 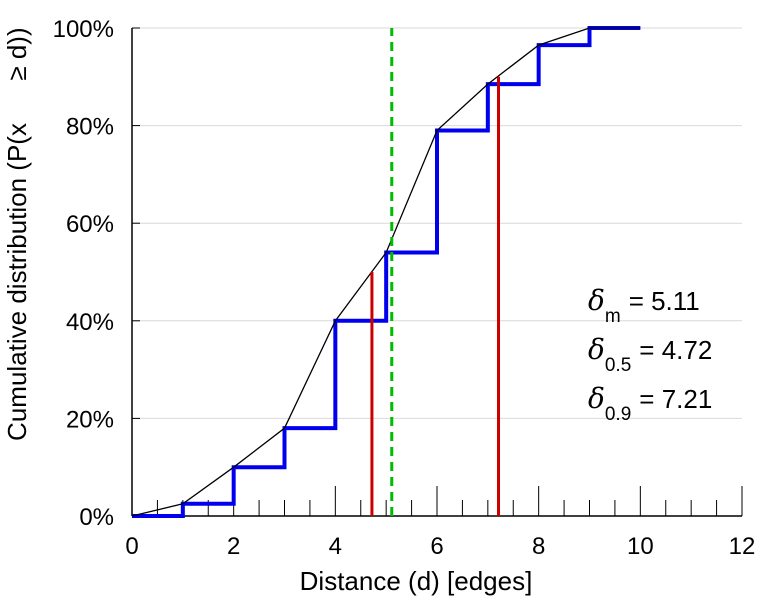 I want to click on y-tick-label: 40%, so click(x=90, y=322).